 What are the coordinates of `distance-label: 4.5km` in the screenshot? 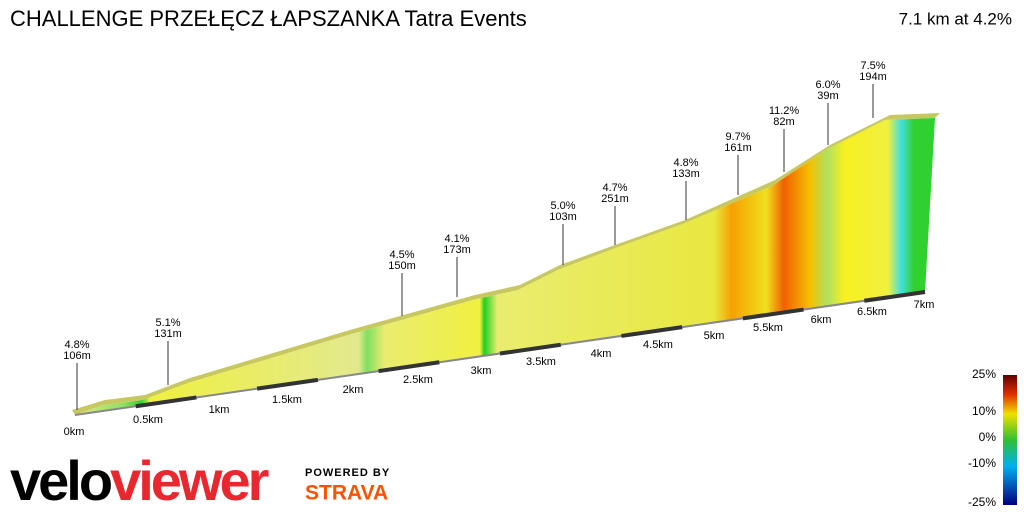 It's located at (658, 345).